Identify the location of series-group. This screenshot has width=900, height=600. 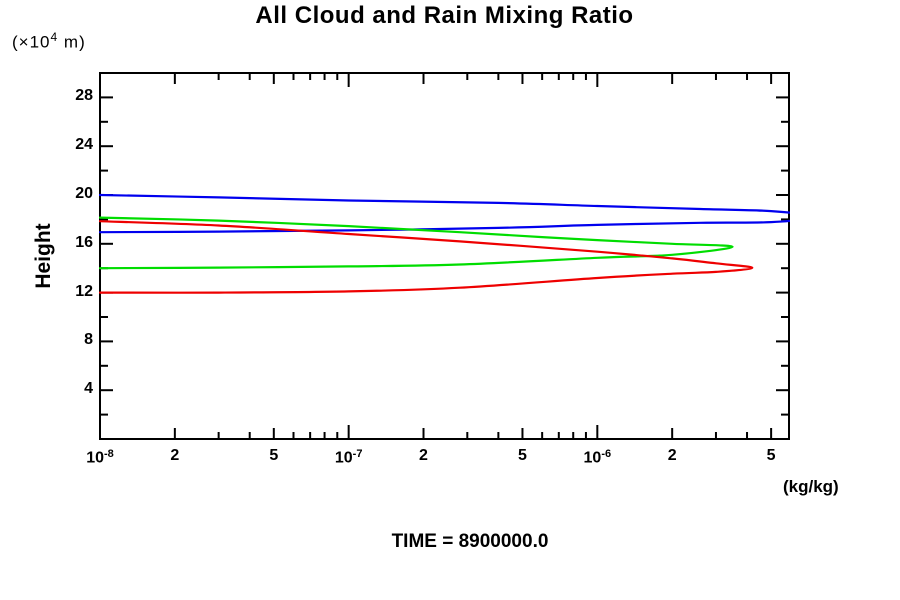
(444, 243).